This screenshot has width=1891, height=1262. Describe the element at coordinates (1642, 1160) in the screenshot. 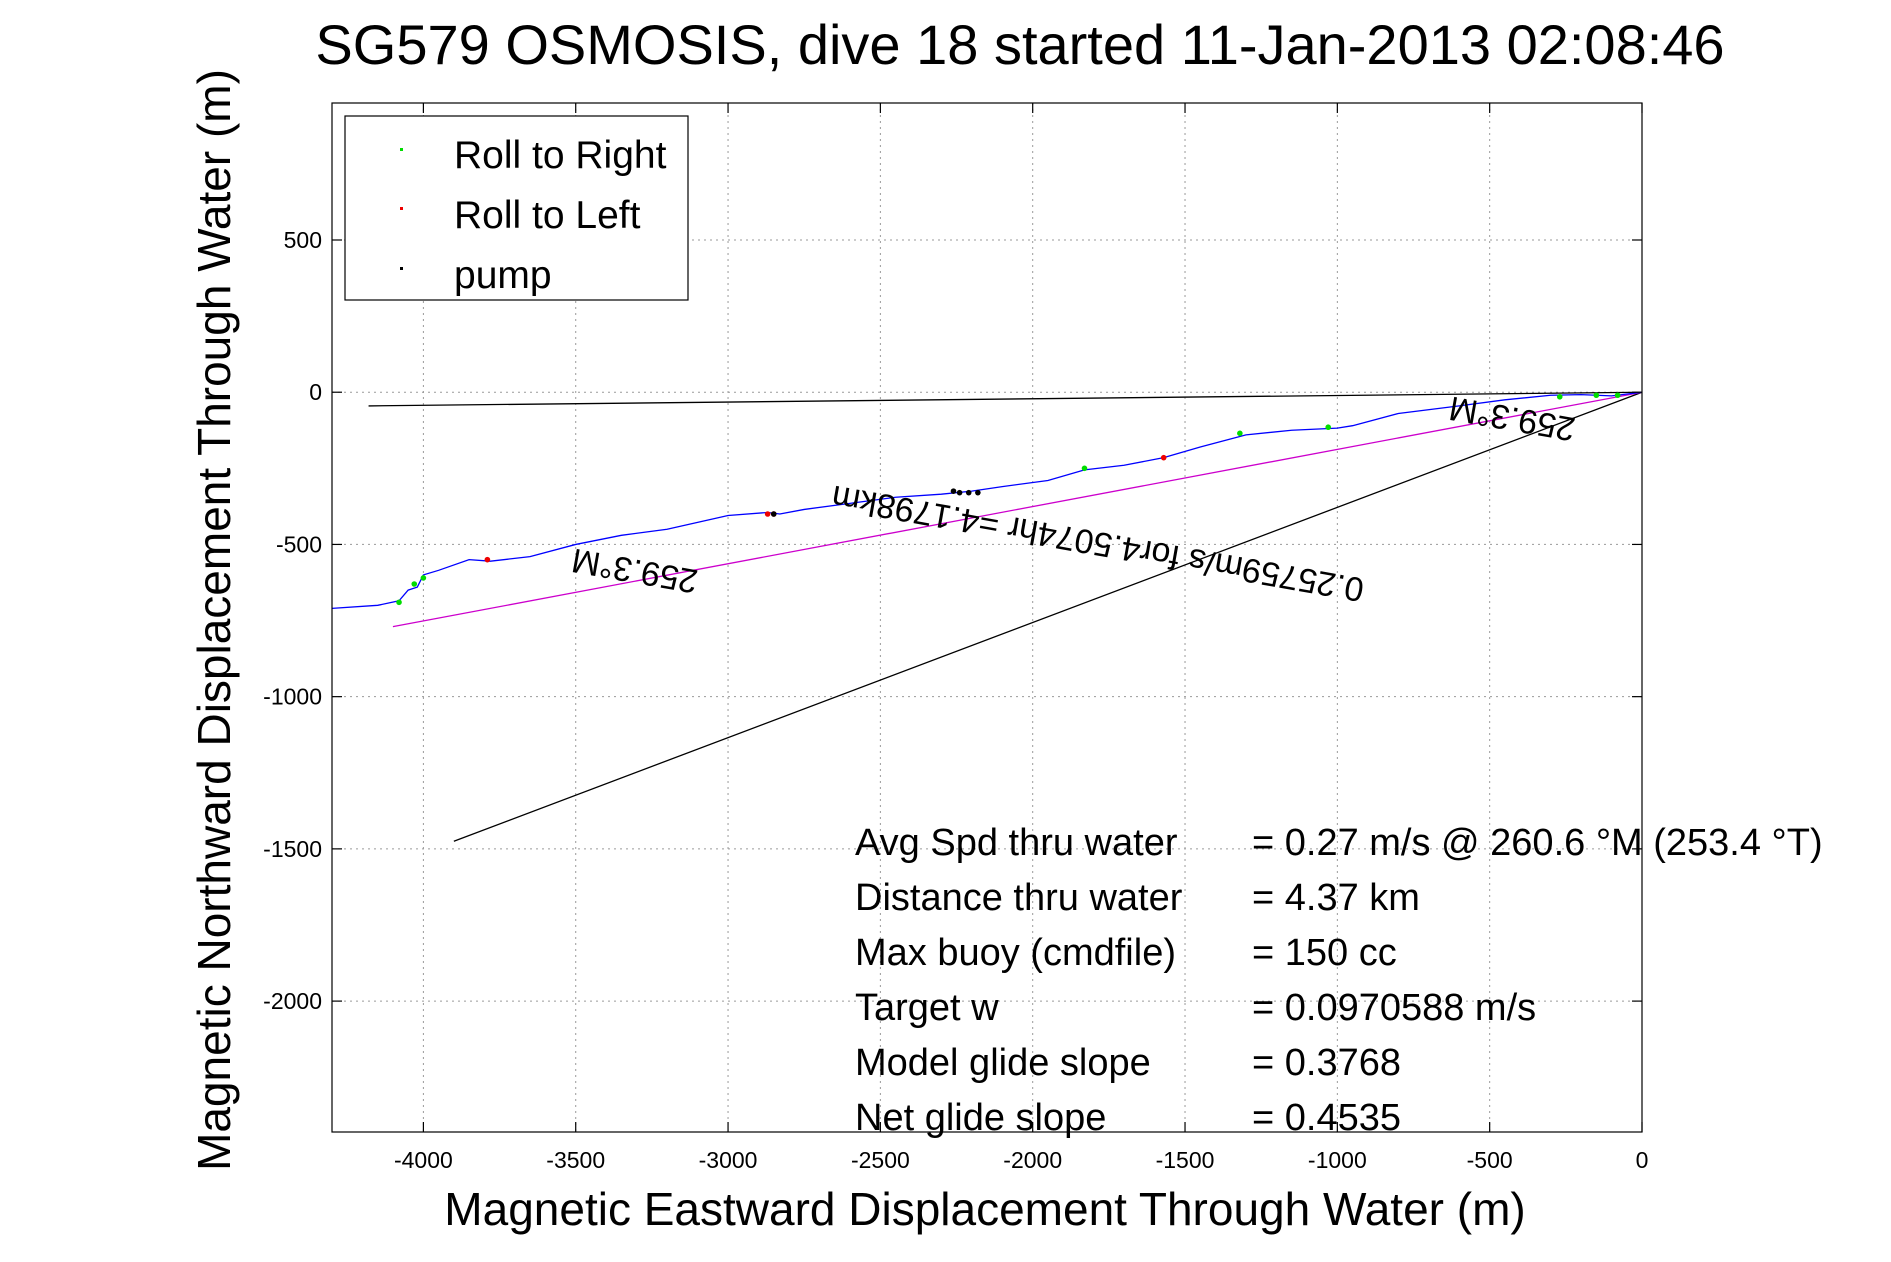

I see `x-tick-label: 0` at that location.